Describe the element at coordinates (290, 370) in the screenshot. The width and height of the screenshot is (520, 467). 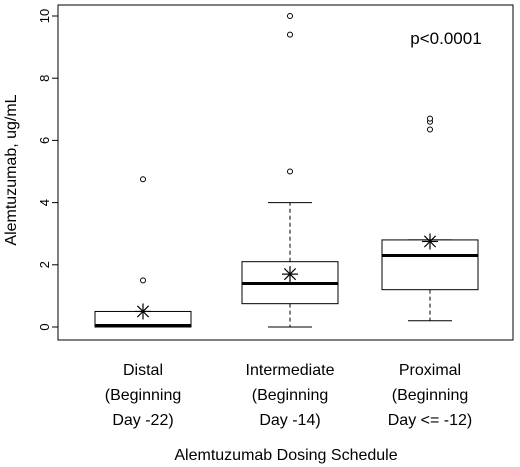
I see `category-label-line: Intermediate` at that location.